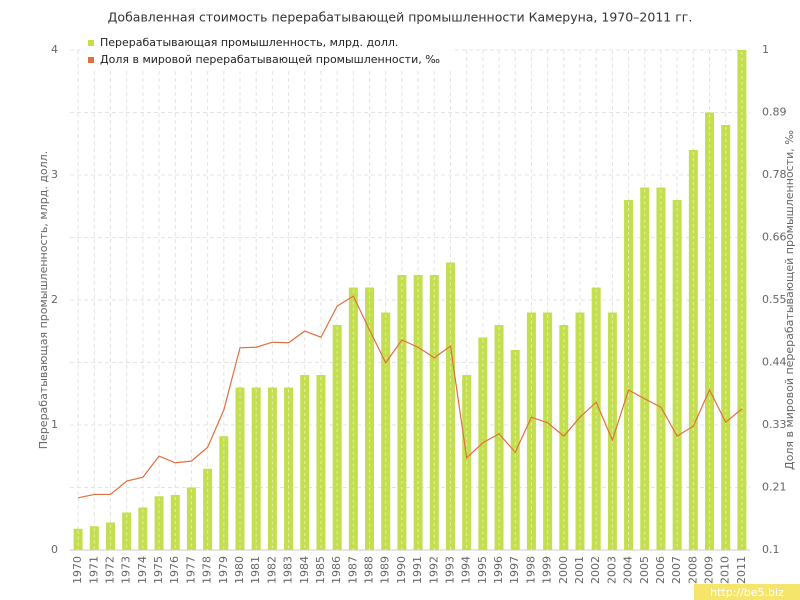  Describe the element at coordinates (369, 570) in the screenshot. I see `x-tick-label: 1988` at that location.